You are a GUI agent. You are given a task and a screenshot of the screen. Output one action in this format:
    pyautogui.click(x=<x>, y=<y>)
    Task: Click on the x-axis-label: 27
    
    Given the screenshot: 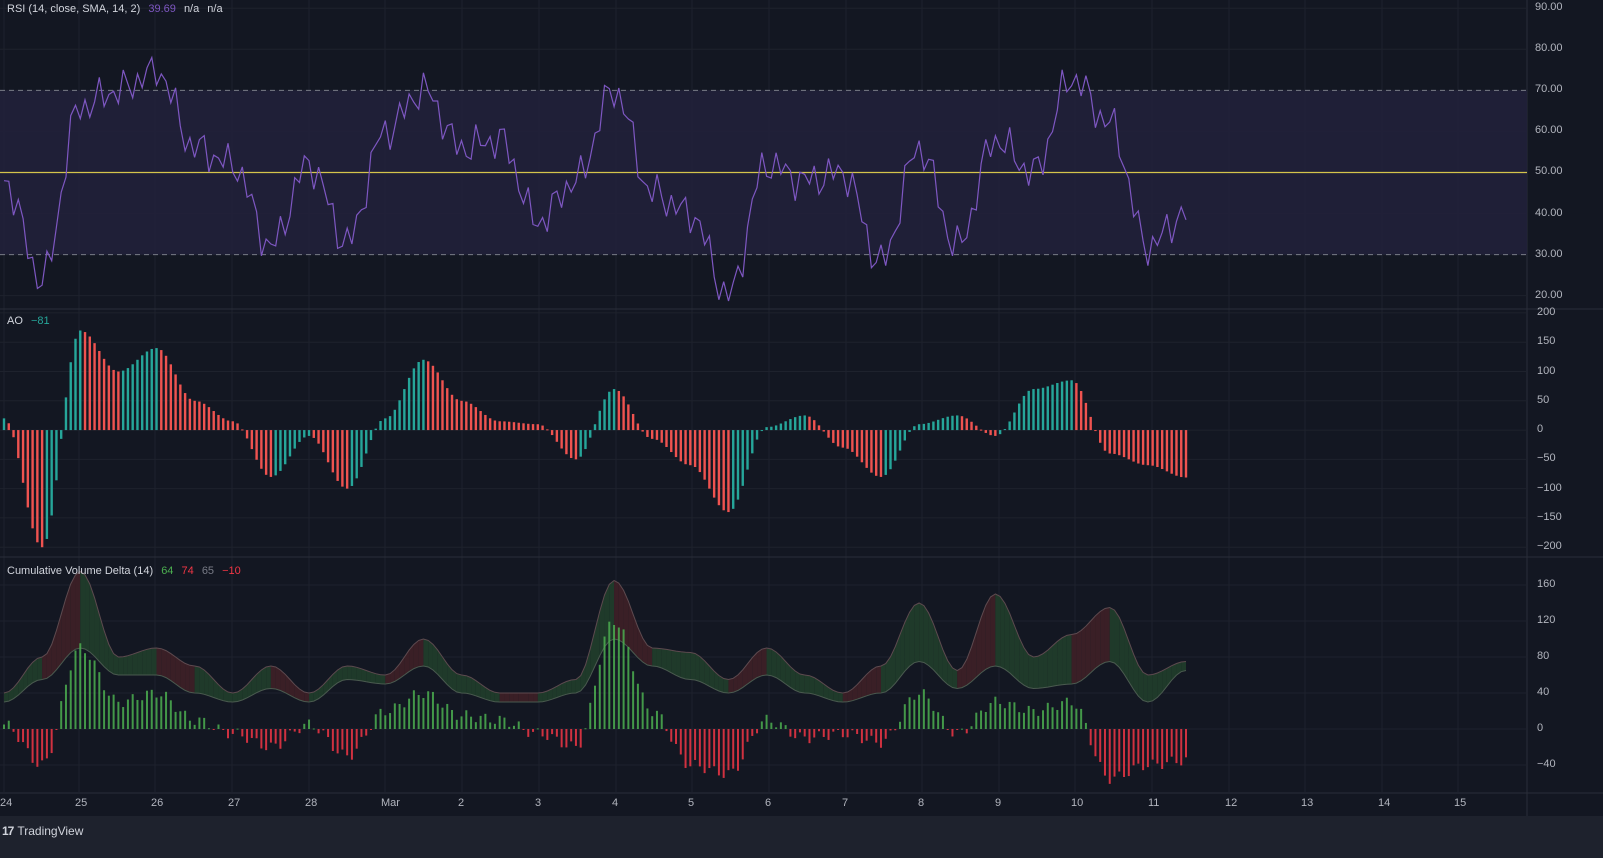 What is the action you would take?
    pyautogui.click(x=234, y=803)
    